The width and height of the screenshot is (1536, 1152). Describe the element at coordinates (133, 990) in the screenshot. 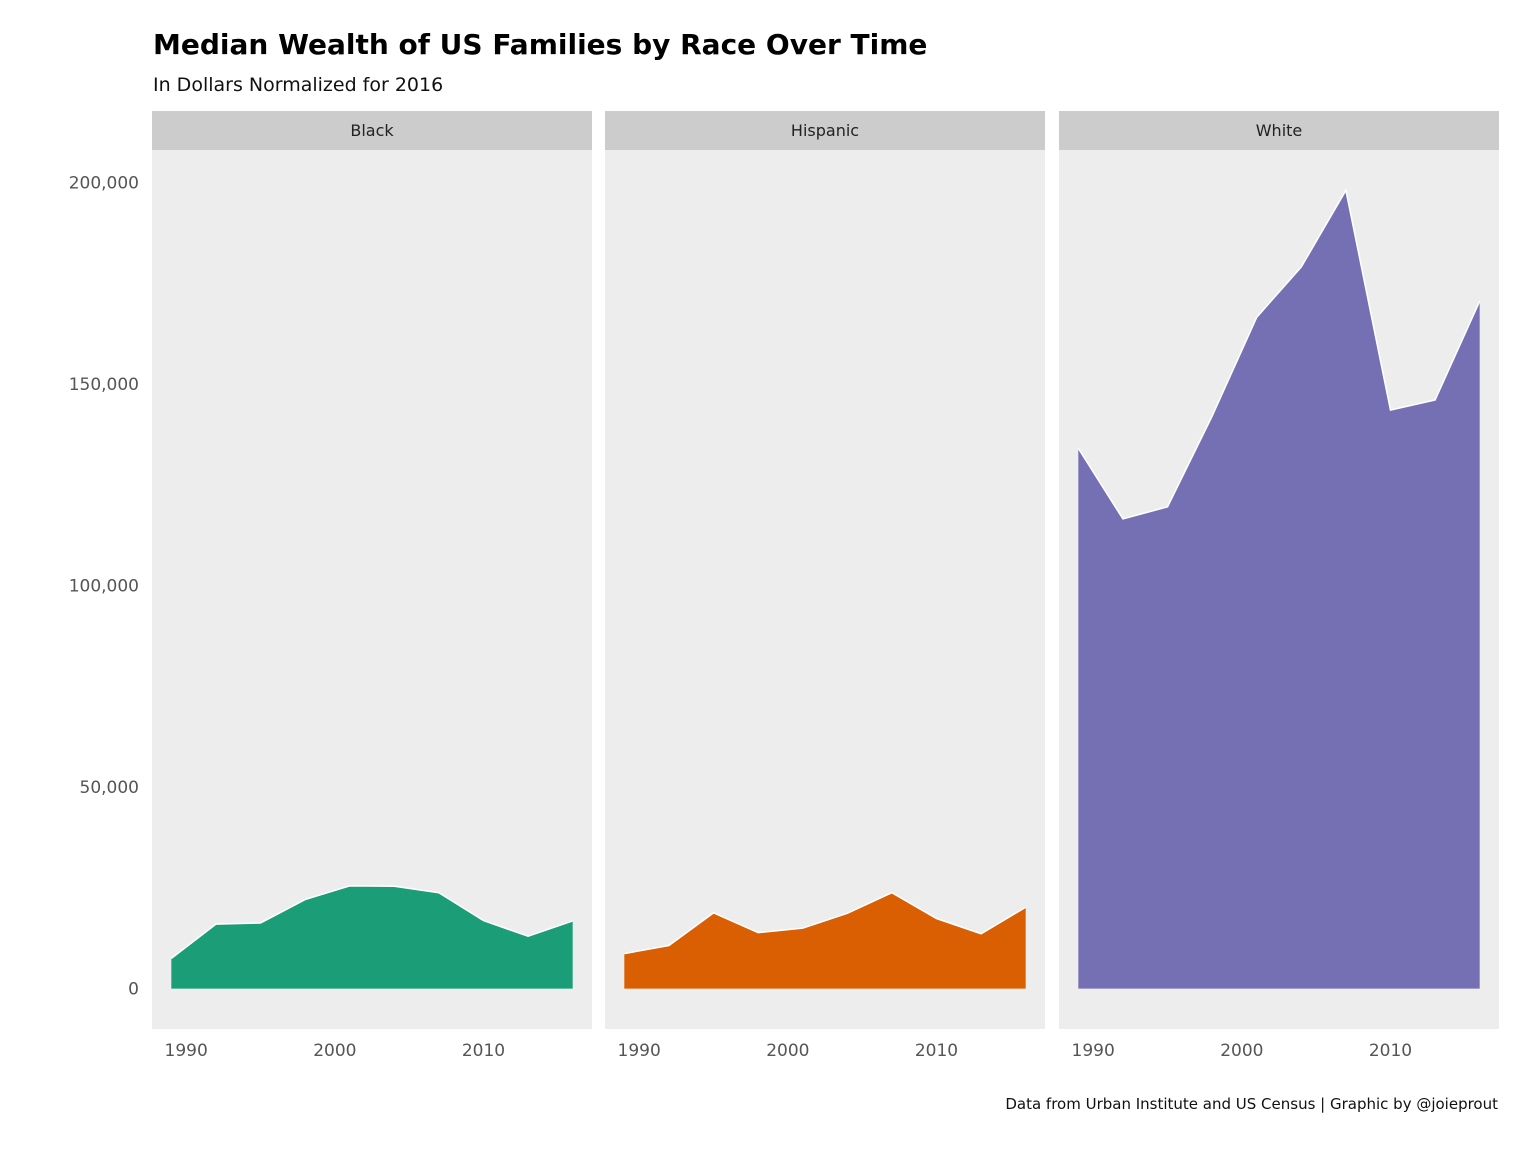

I see `y-tick-label: 0` at that location.